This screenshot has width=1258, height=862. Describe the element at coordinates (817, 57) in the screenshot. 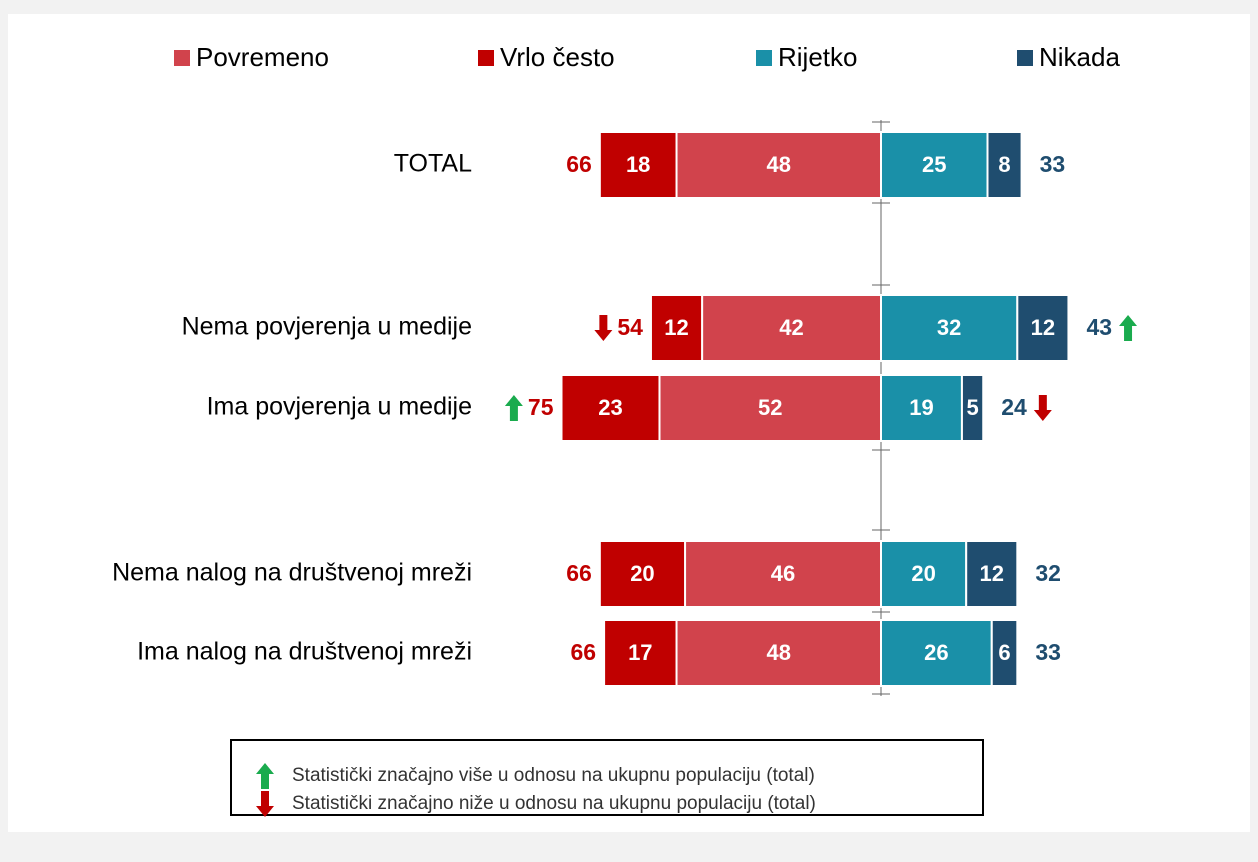

I see `legend-label: Rijetko` at that location.